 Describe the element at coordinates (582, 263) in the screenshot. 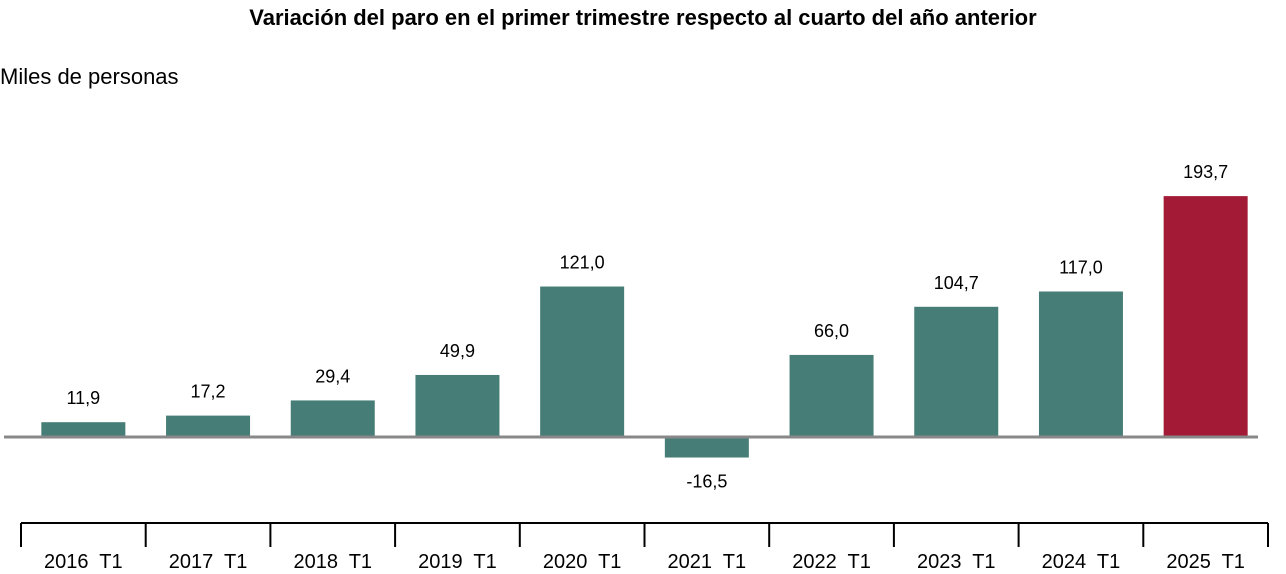

I see `data-label: 121,0` at that location.